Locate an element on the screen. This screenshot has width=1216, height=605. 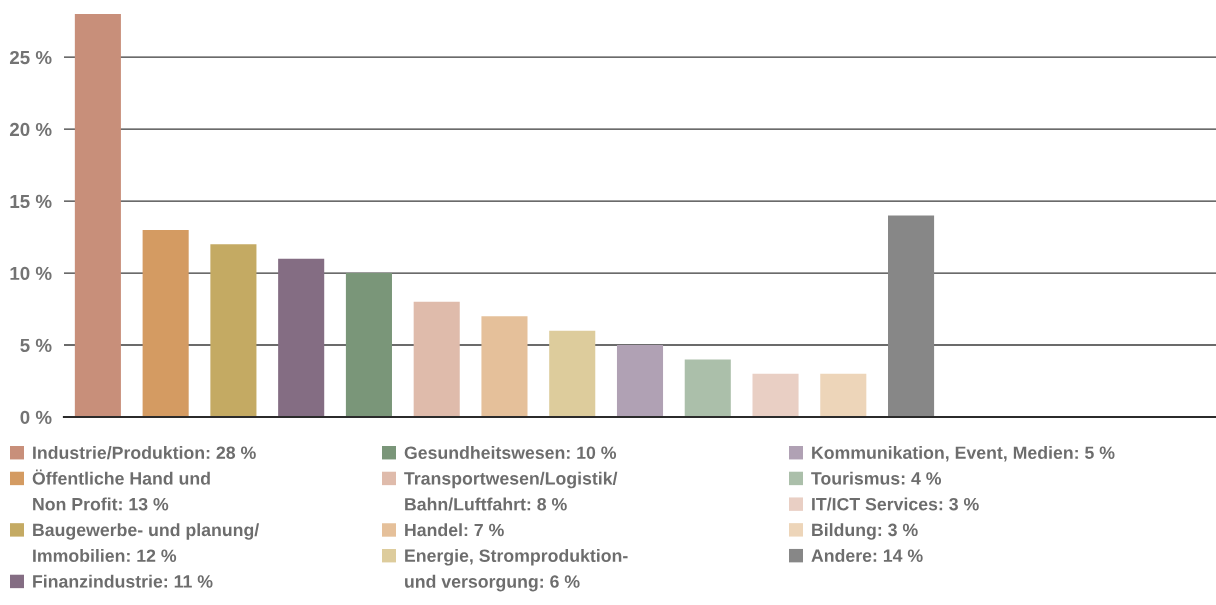
legend-label: Industrie/Produktion: 28 % is located at coordinates (144, 453).